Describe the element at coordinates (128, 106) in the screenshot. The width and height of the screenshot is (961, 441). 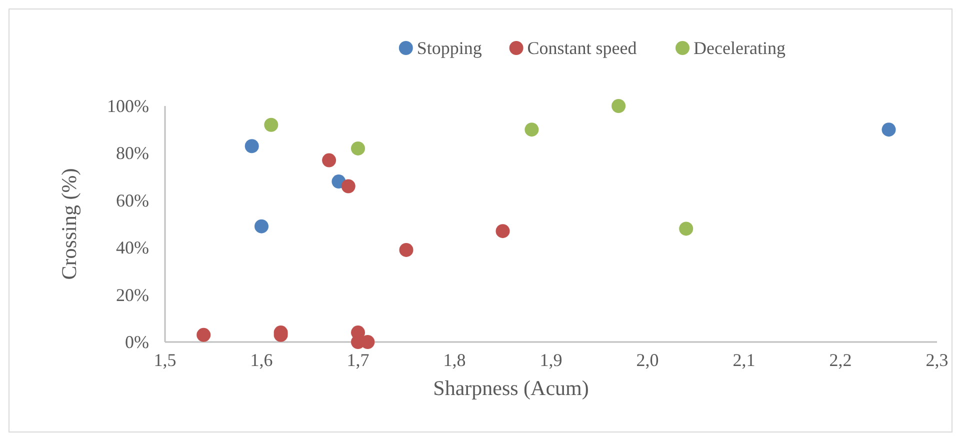
I see `y-tick-label: 100%` at that location.